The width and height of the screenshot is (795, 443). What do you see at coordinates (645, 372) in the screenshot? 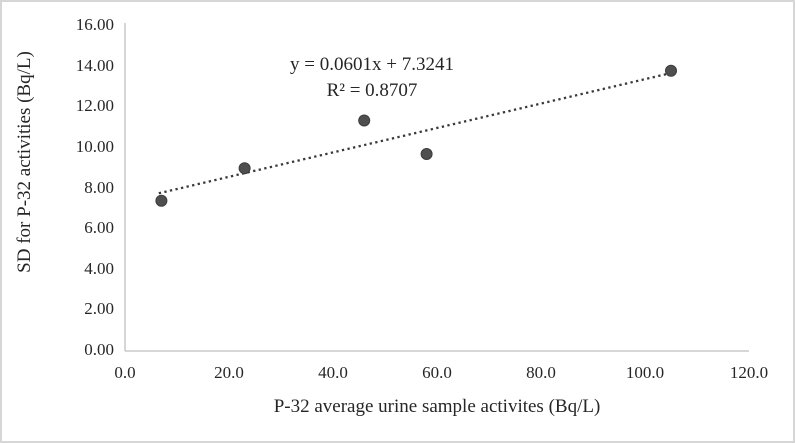
I see `x-tick-label: 100.0` at bounding box center [645, 372].